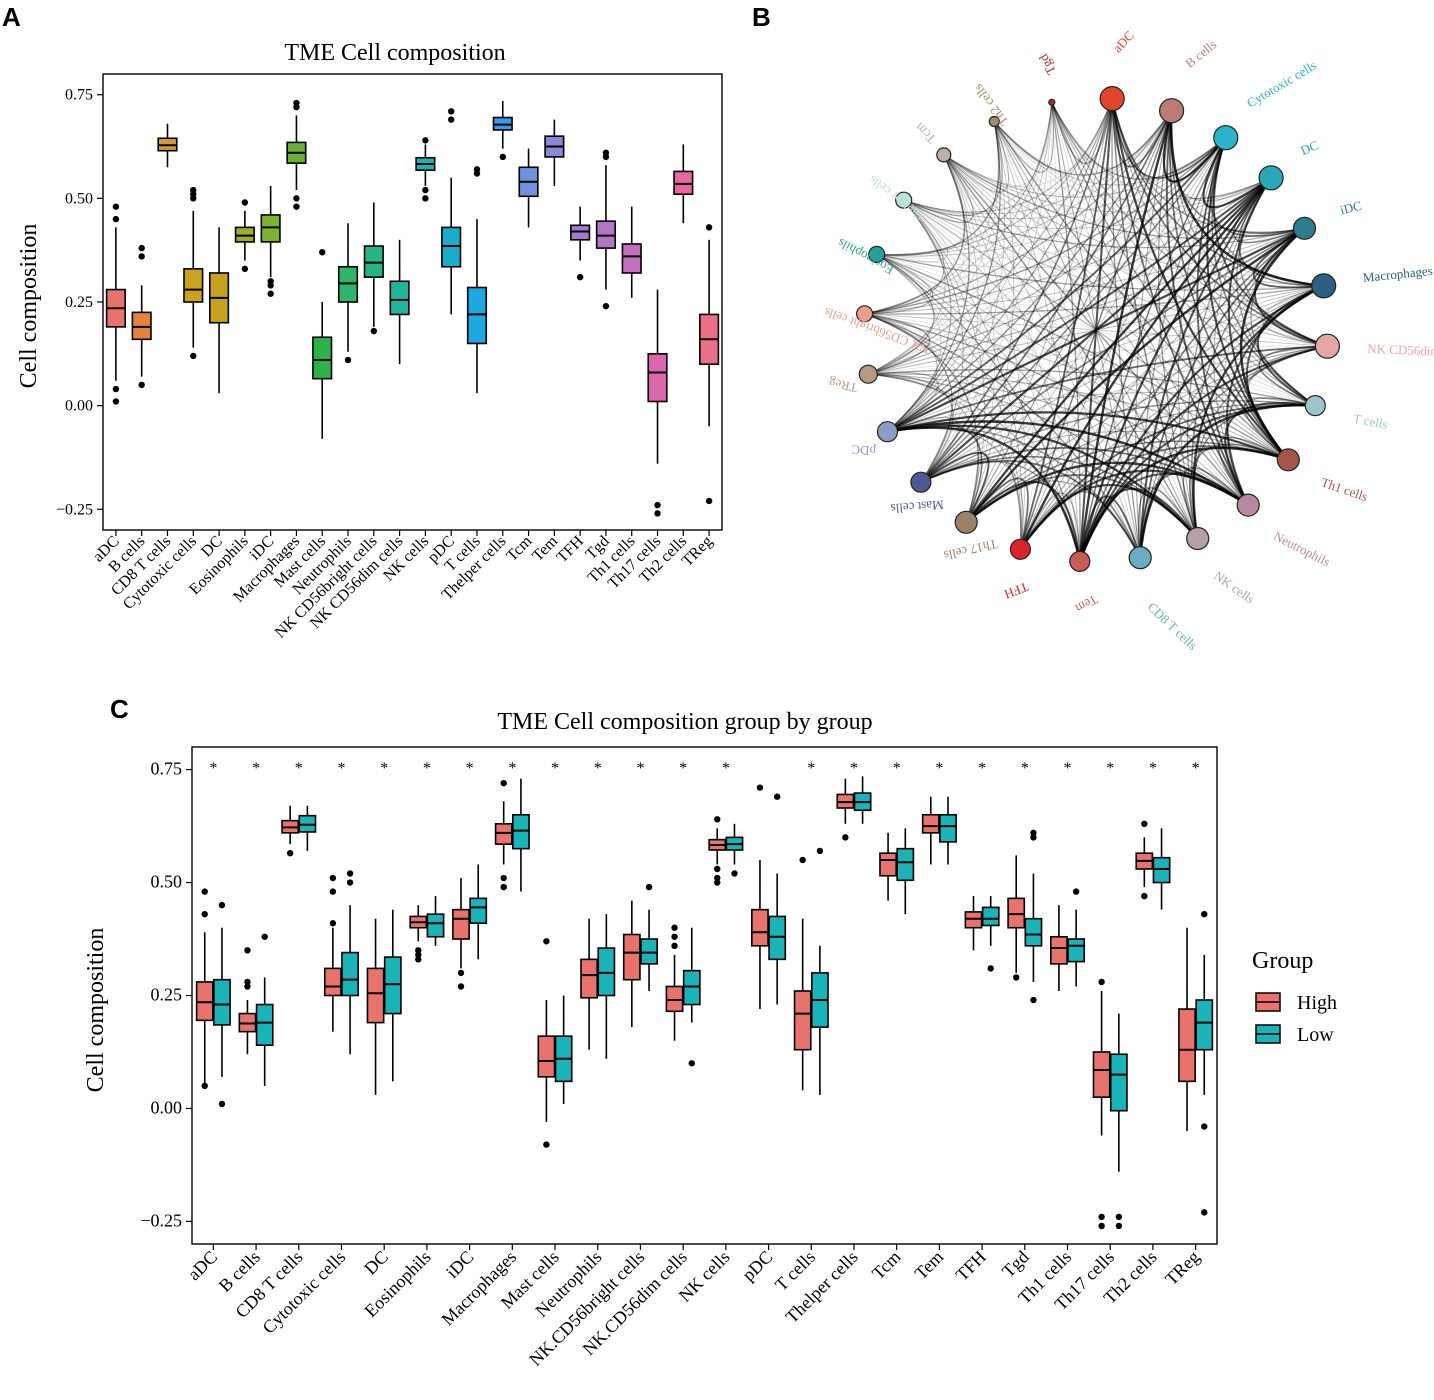 The height and width of the screenshot is (1400, 1434). I want to click on chart-a-box-tgd, so click(606, 229).